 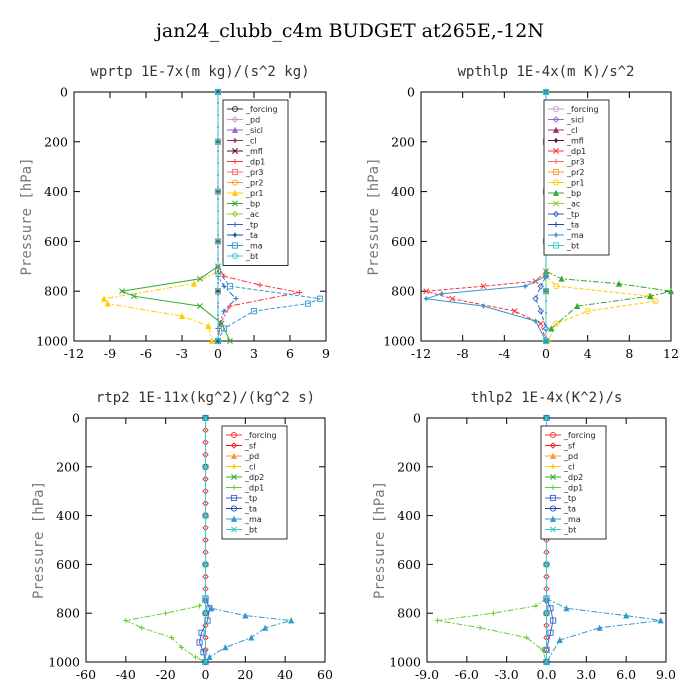 What do you see at coordinates (572, 130) in the screenshot?
I see `legend-entry: _cl` at bounding box center [572, 130].